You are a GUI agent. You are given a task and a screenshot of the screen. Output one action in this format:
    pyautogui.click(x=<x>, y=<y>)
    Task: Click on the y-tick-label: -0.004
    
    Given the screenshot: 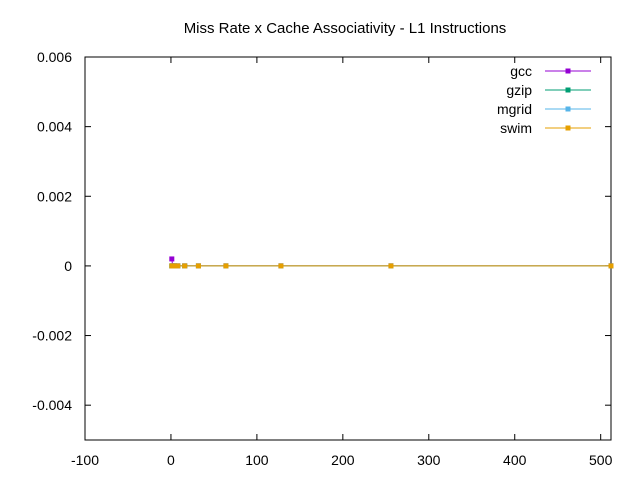 What is the action you would take?
    pyautogui.click(x=52, y=405)
    